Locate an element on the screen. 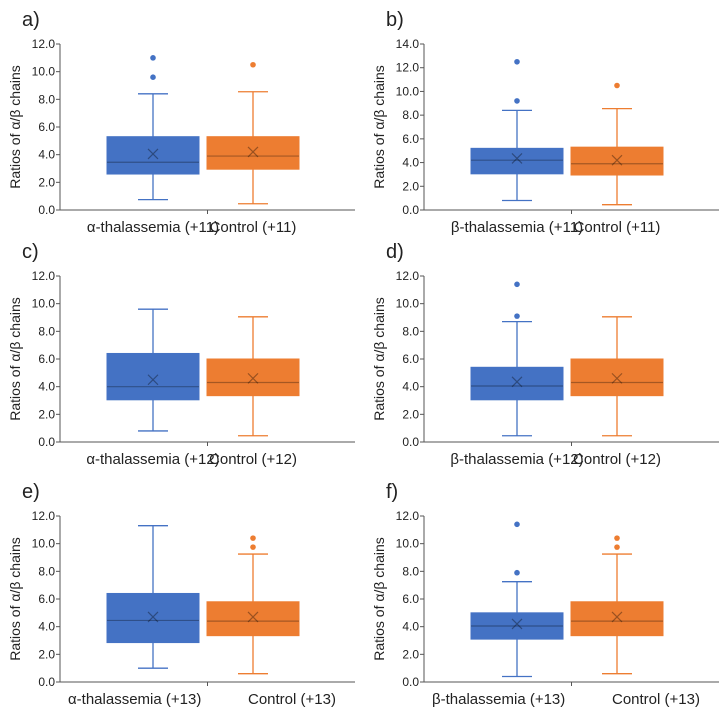 The image size is (727, 720). x-category-label: α-thalassemia (+12) is located at coordinates (152, 459).